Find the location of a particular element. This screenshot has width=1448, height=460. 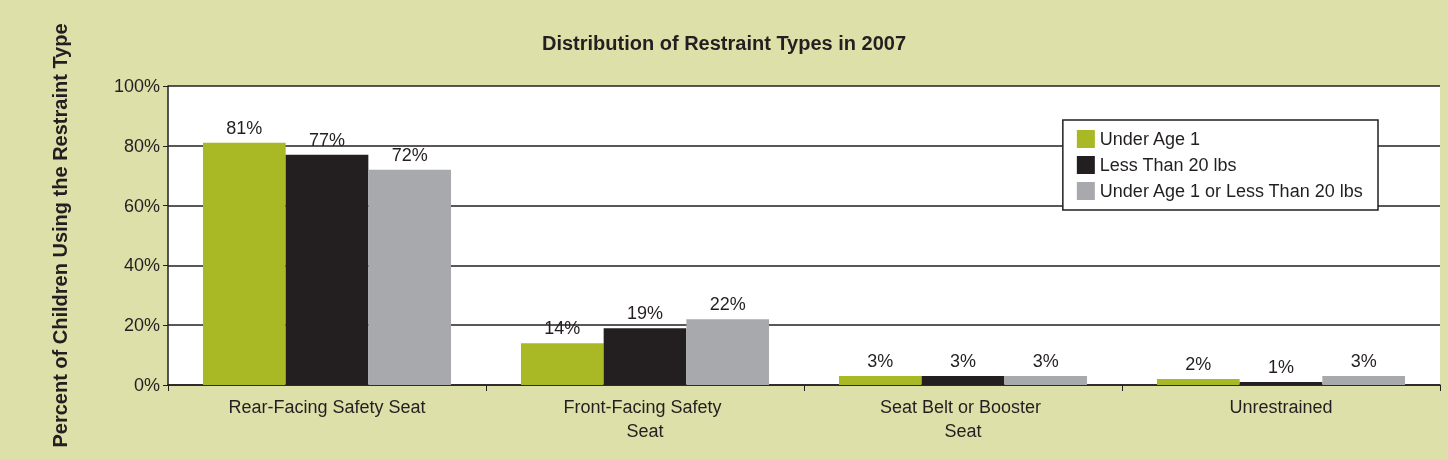

x-tick-label: Seat Belt or Booster Seat is located at coordinates (963, 419).